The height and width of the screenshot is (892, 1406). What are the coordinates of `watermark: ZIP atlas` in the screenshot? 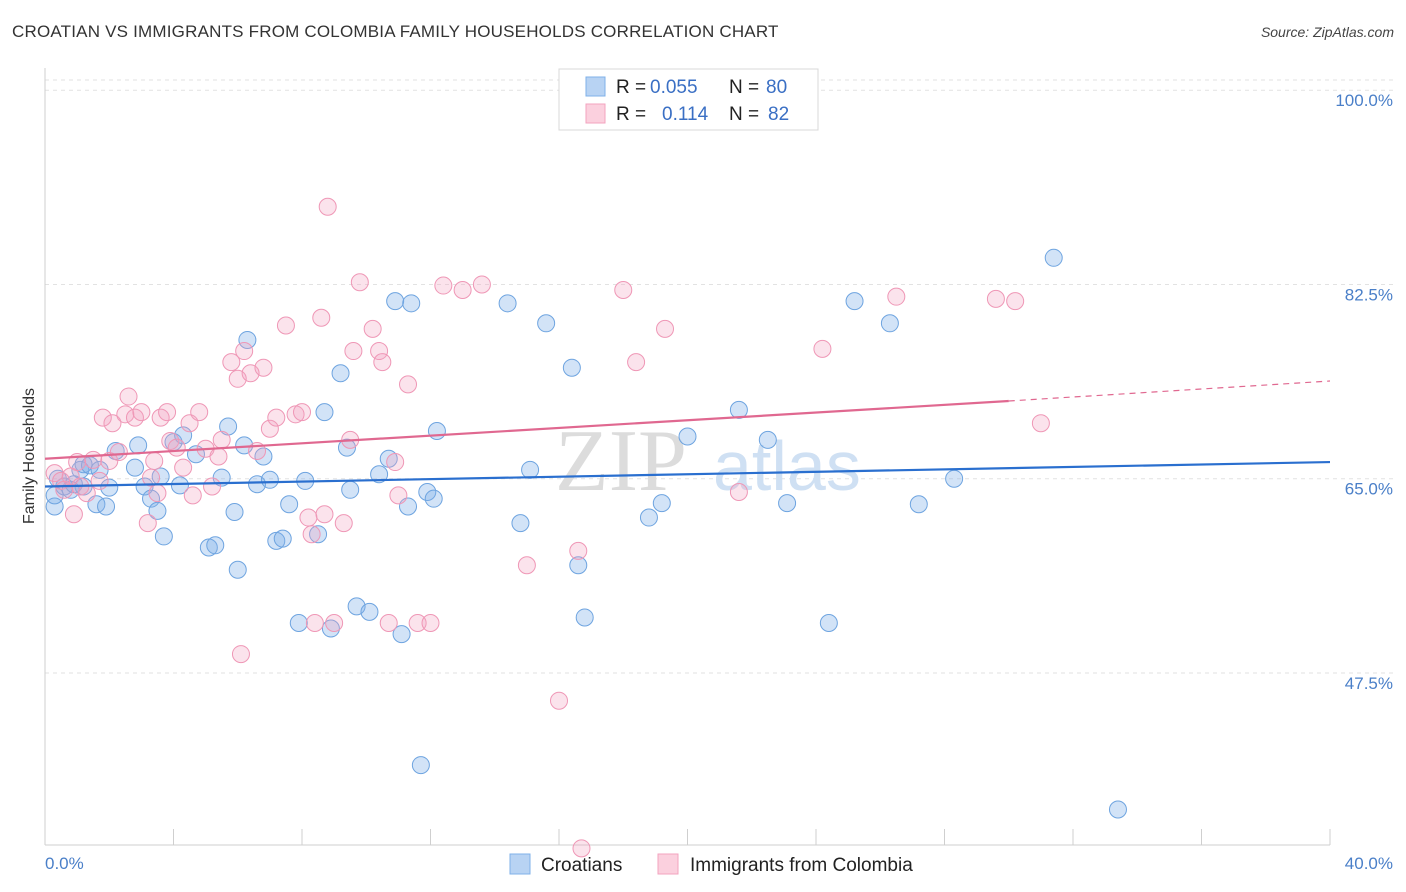 It's located at (708, 461).